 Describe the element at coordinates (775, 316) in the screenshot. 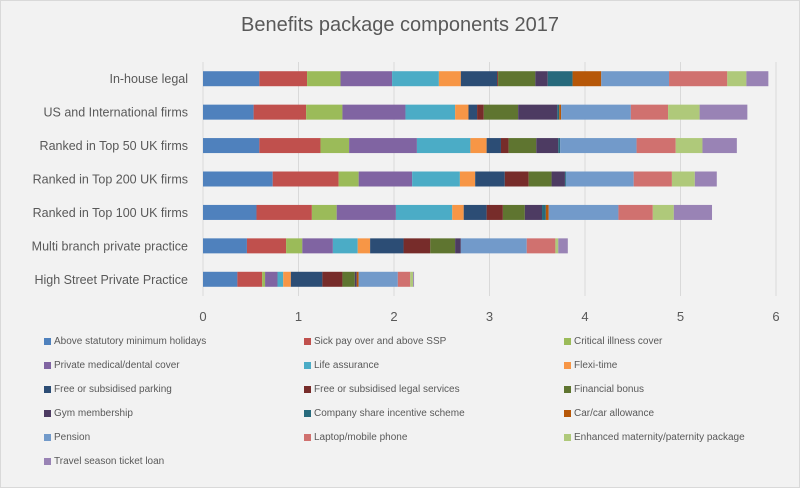

I see `x-tick-label: 6` at that location.